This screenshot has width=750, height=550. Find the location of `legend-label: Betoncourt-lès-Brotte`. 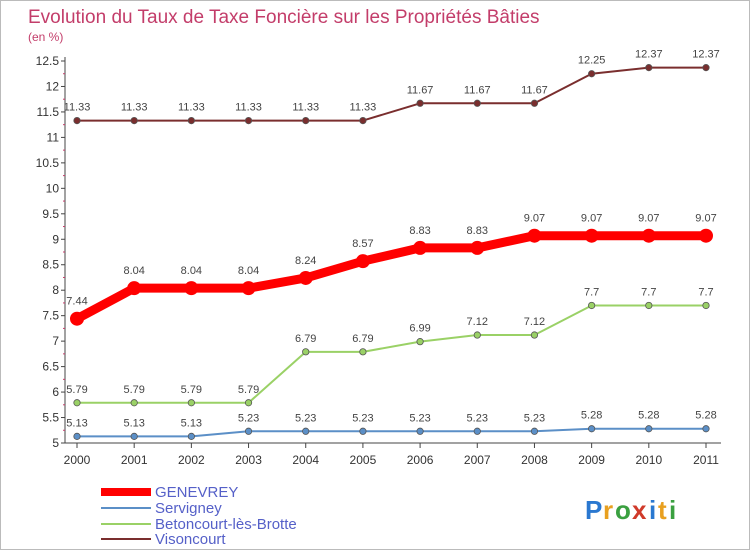

legend-label: Betoncourt-lès-Brotte is located at coordinates (226, 524).